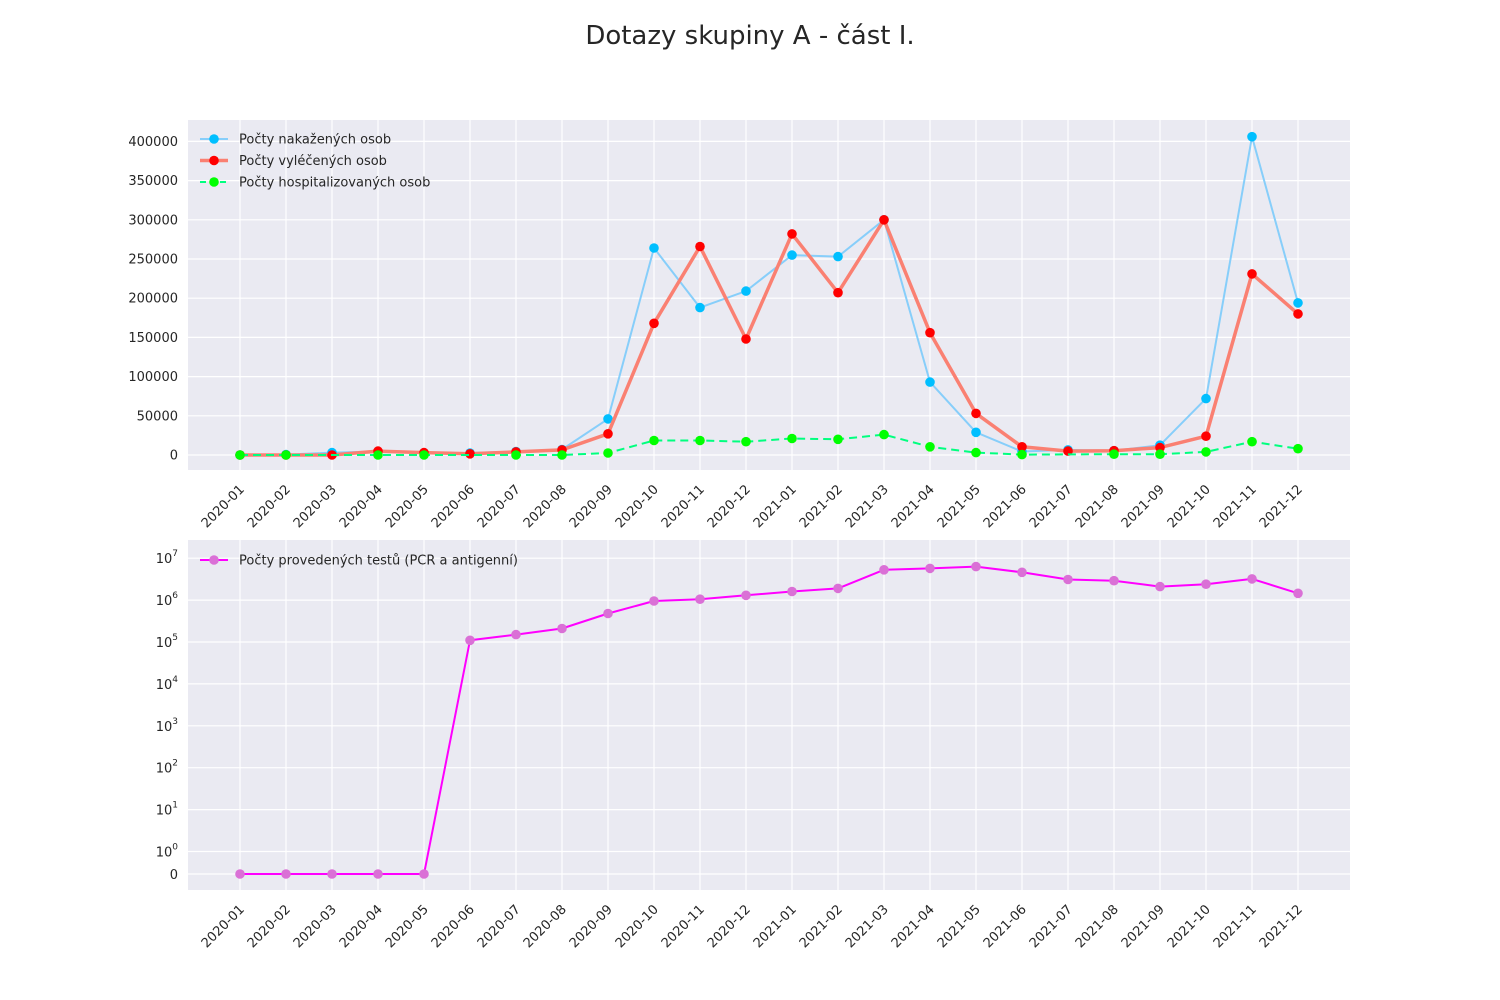 Image resolution: width=1500 pixels, height=1000 pixels. What do you see at coordinates (1235, 926) in the screenshot?
I see `x-tick-label: 2021-11` at bounding box center [1235, 926].